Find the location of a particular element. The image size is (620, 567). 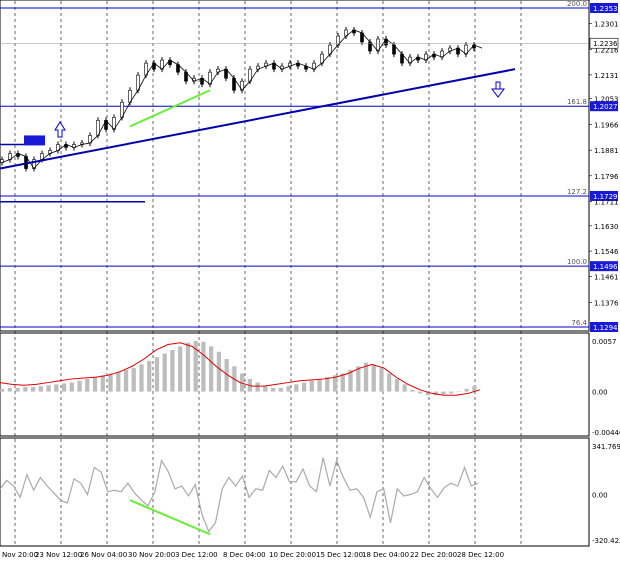

highlight-box is located at coordinates (34, 140).